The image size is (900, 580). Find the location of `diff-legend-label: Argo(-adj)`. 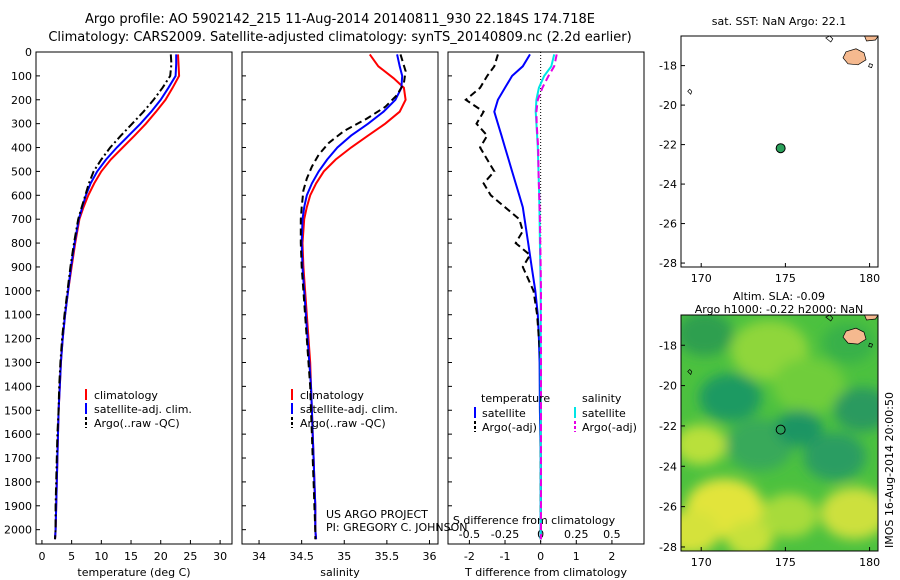

diff-legend-label: Argo(-adj) is located at coordinates (609, 427).